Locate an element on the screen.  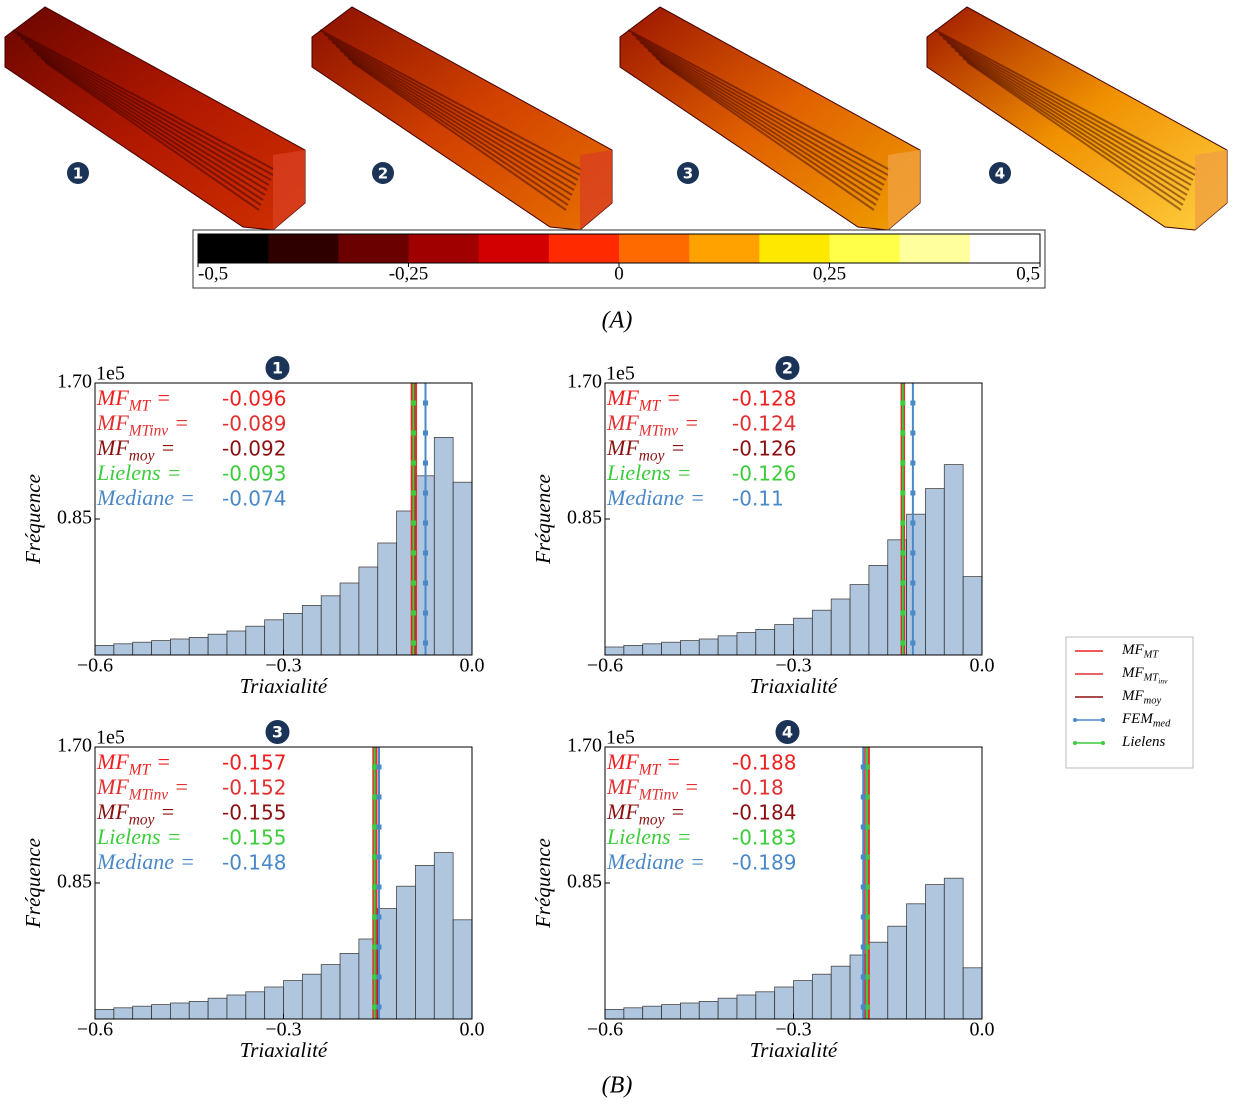
annotation-value: -0.184 is located at coordinates (764, 813).